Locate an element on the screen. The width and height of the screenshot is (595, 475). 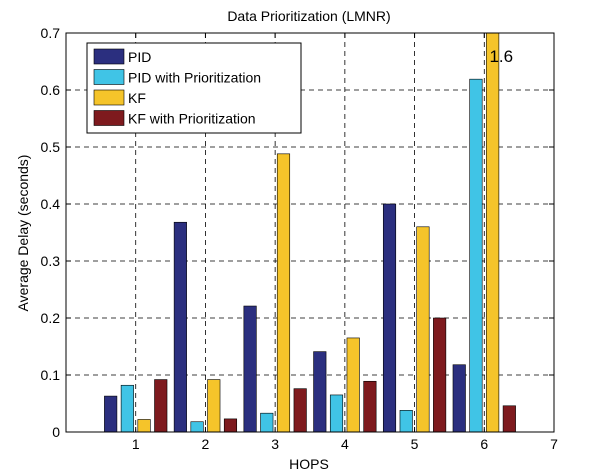
legend-label: KF is located at coordinates (137, 98).